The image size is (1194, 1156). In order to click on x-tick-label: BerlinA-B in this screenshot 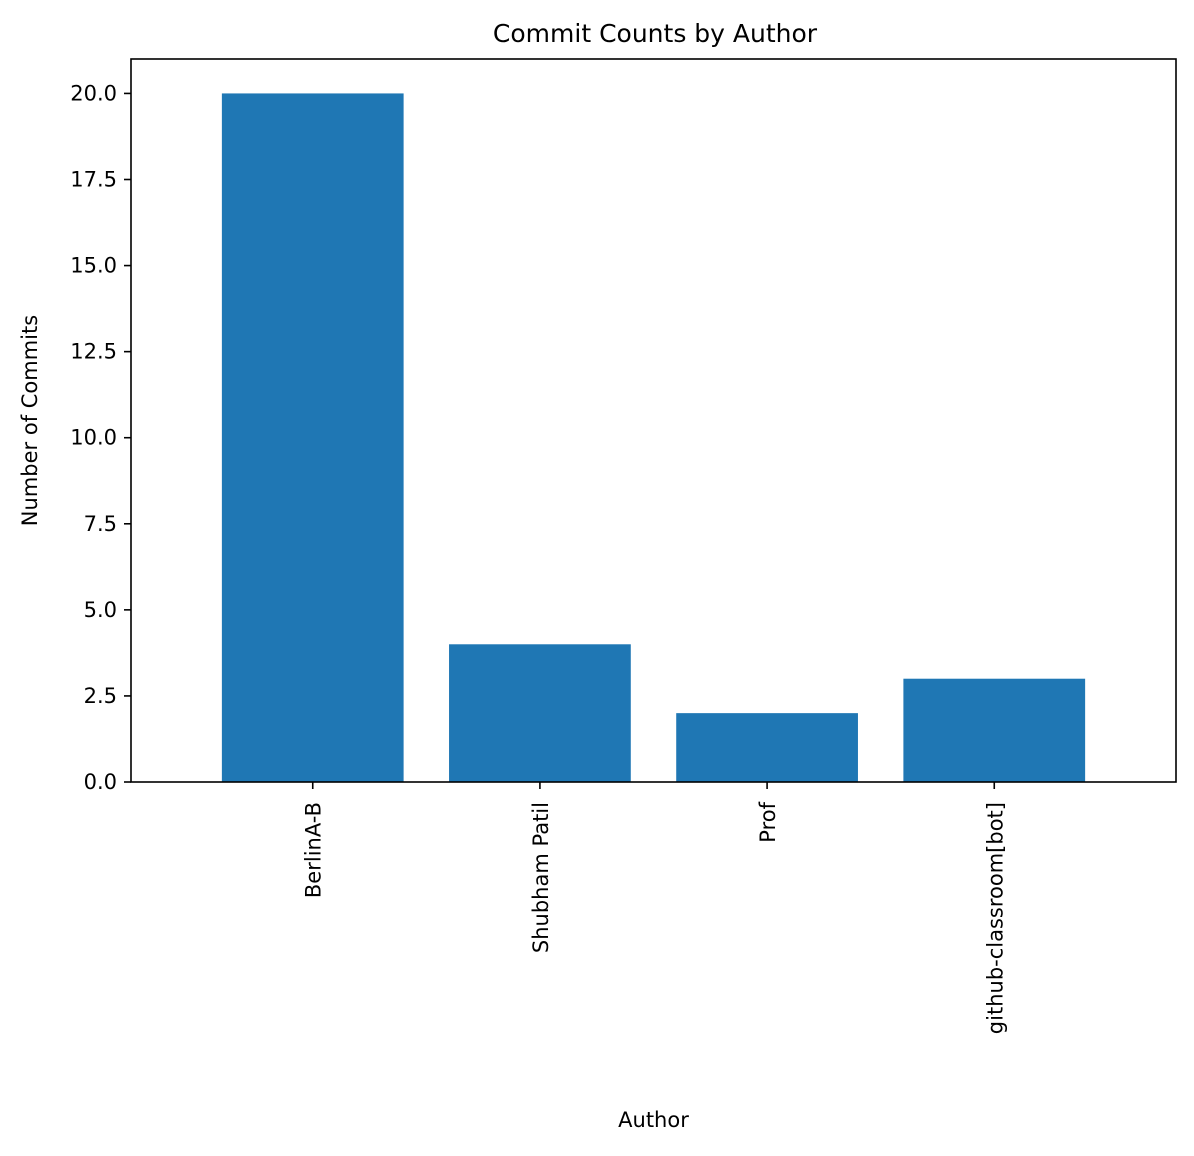, I will do `click(314, 850)`.